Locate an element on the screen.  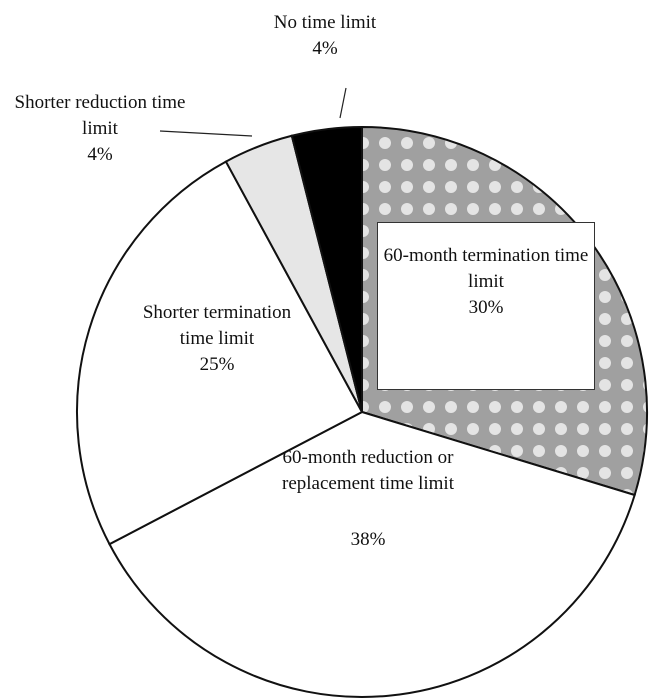
slice-label: Shorter termination time limit 25% is located at coordinates (217, 339).